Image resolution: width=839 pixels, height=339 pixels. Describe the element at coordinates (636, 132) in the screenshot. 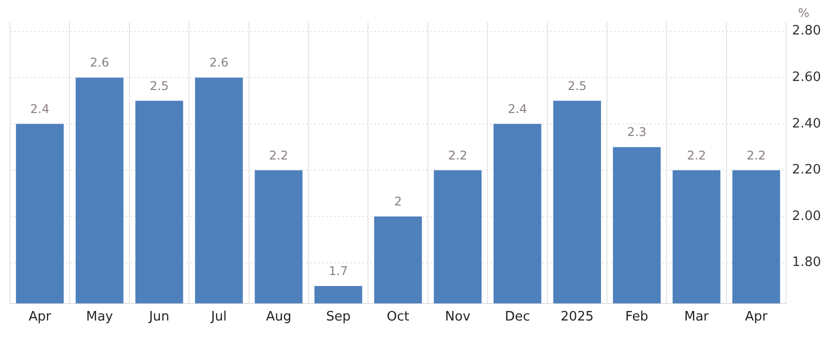

I see `data-label: 2.3` at that location.